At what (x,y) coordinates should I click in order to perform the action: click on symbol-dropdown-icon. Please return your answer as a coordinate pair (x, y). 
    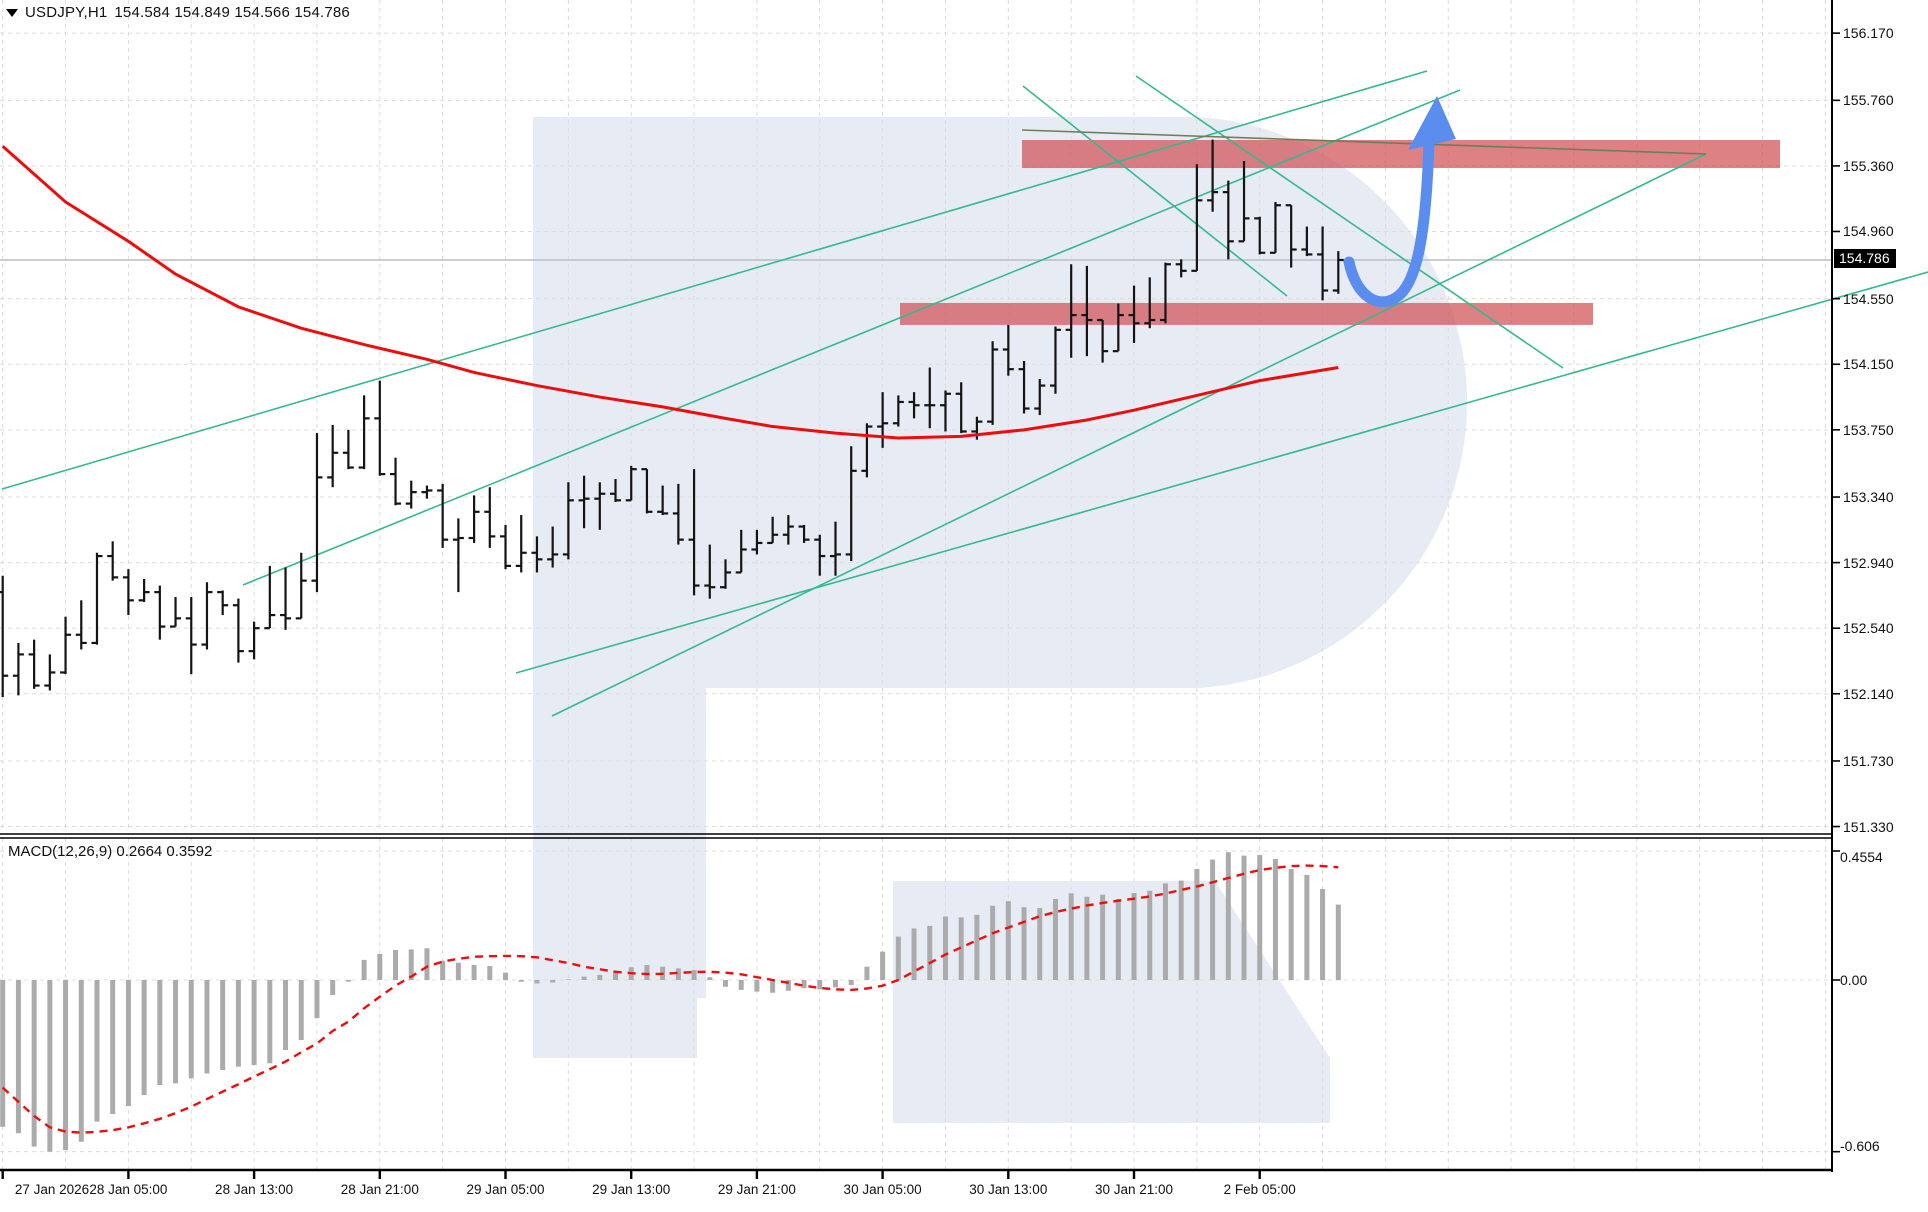
    Looking at the image, I should click on (12, 12).